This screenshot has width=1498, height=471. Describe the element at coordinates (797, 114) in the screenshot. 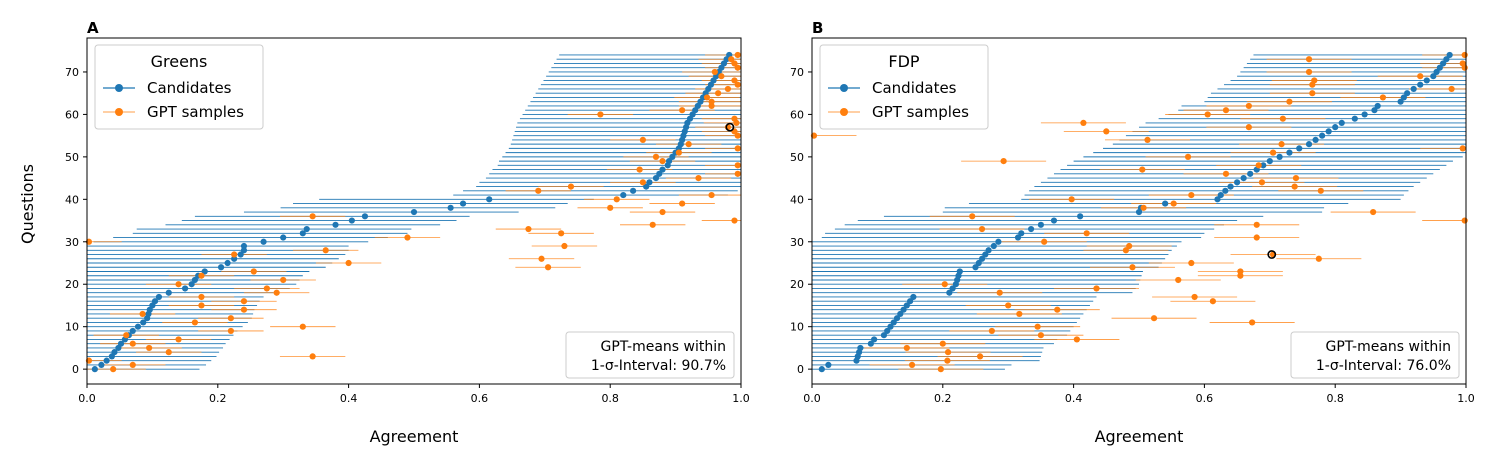

I see `y-tick-label: 60` at that location.